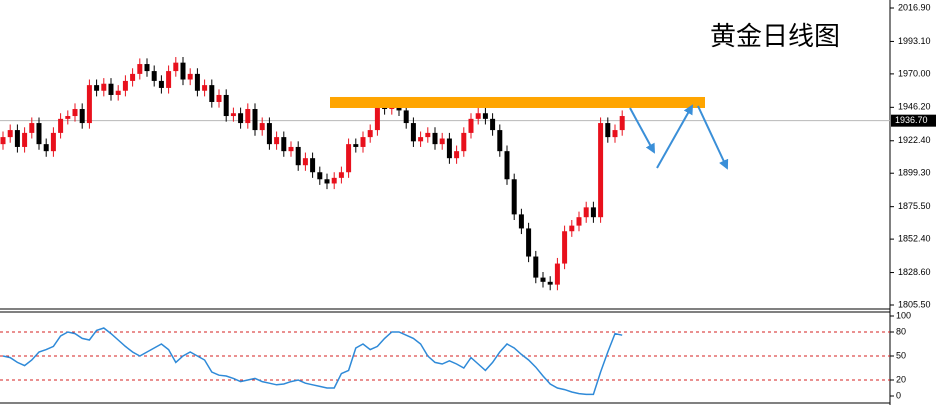  I want to click on y-tick-label: 1970.00, so click(914, 73).